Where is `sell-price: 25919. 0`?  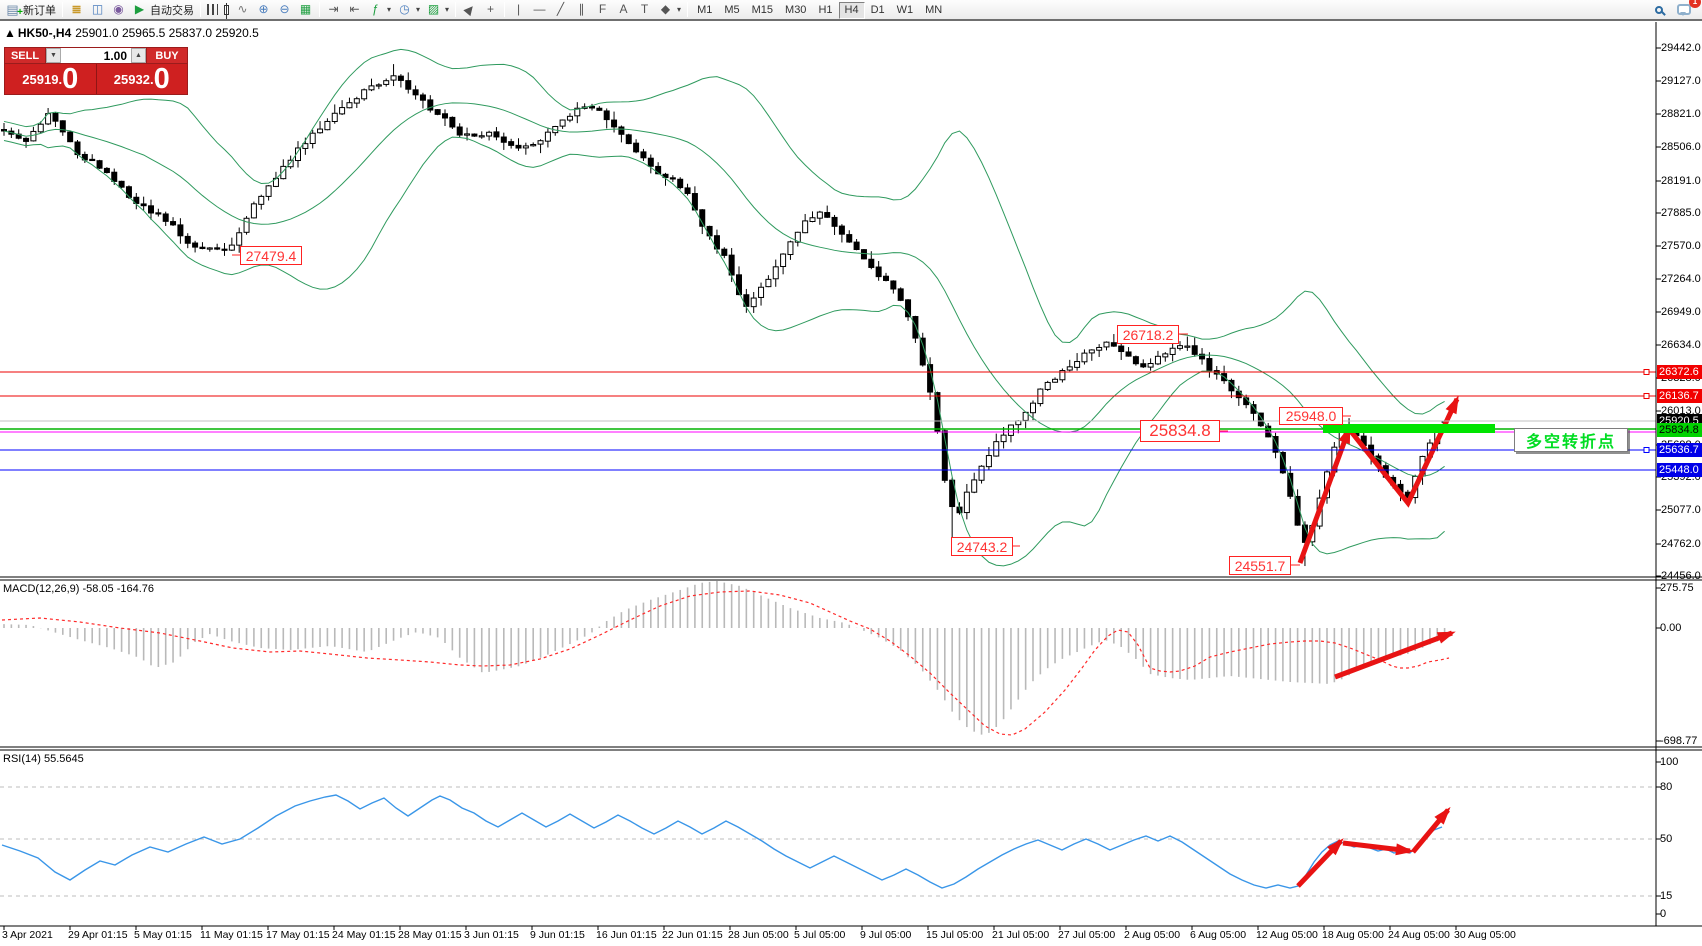
sell-price: 25919. 0 is located at coordinates (51, 79).